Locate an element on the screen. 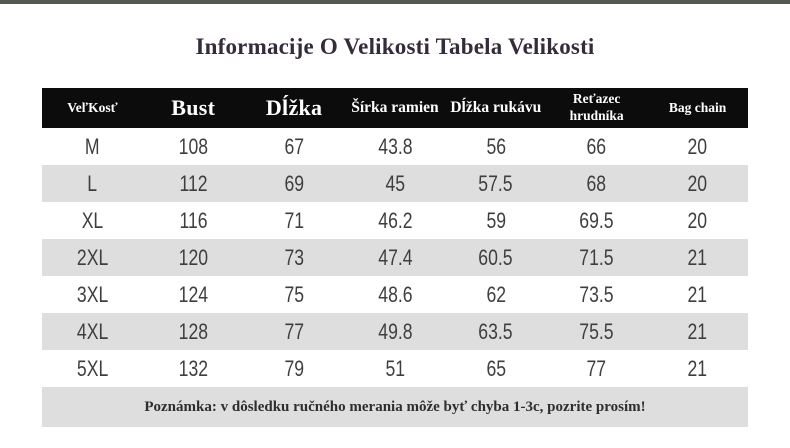 This screenshot has width=790, height=448. table-cell: 66 is located at coordinates (596, 146).